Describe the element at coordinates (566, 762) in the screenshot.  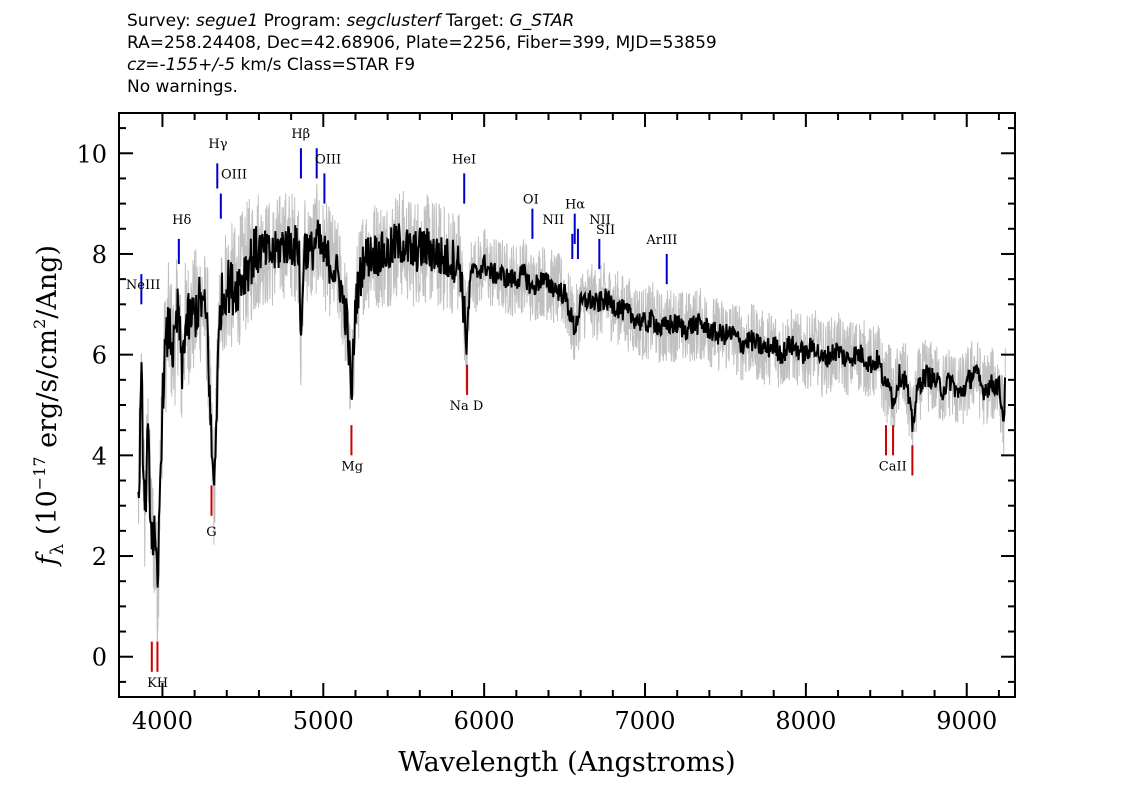
I see `x-axis-title: Wavelength (Angstroms)` at that location.